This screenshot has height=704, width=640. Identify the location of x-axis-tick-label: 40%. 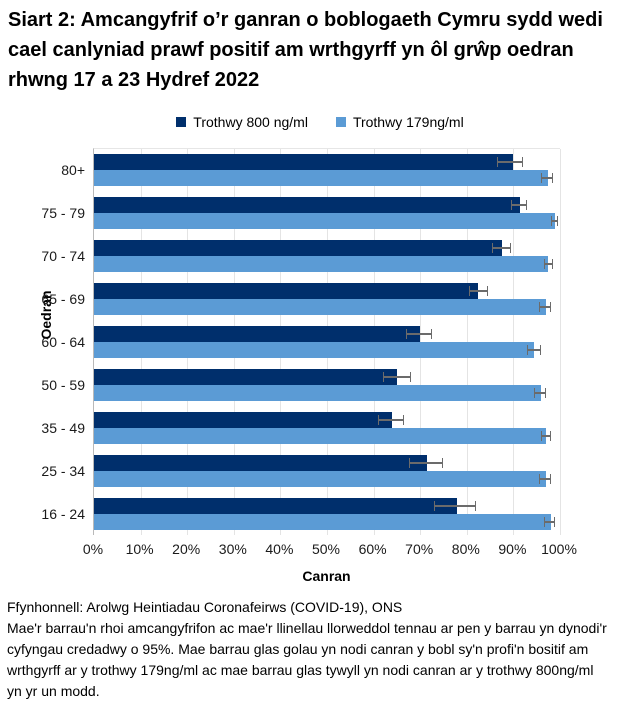
(279, 549).